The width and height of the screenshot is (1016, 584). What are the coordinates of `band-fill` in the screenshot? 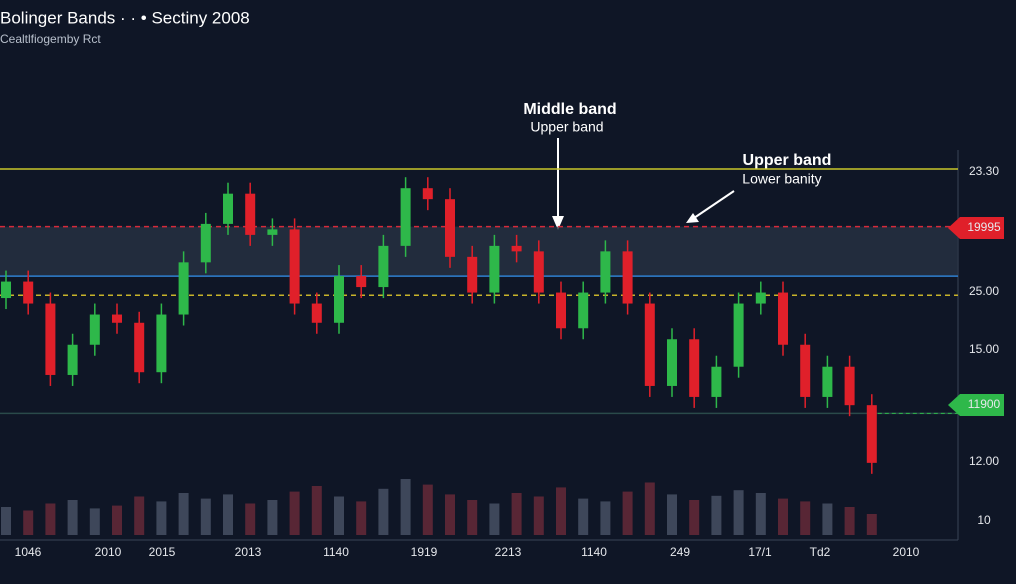 It's located at (479, 251).